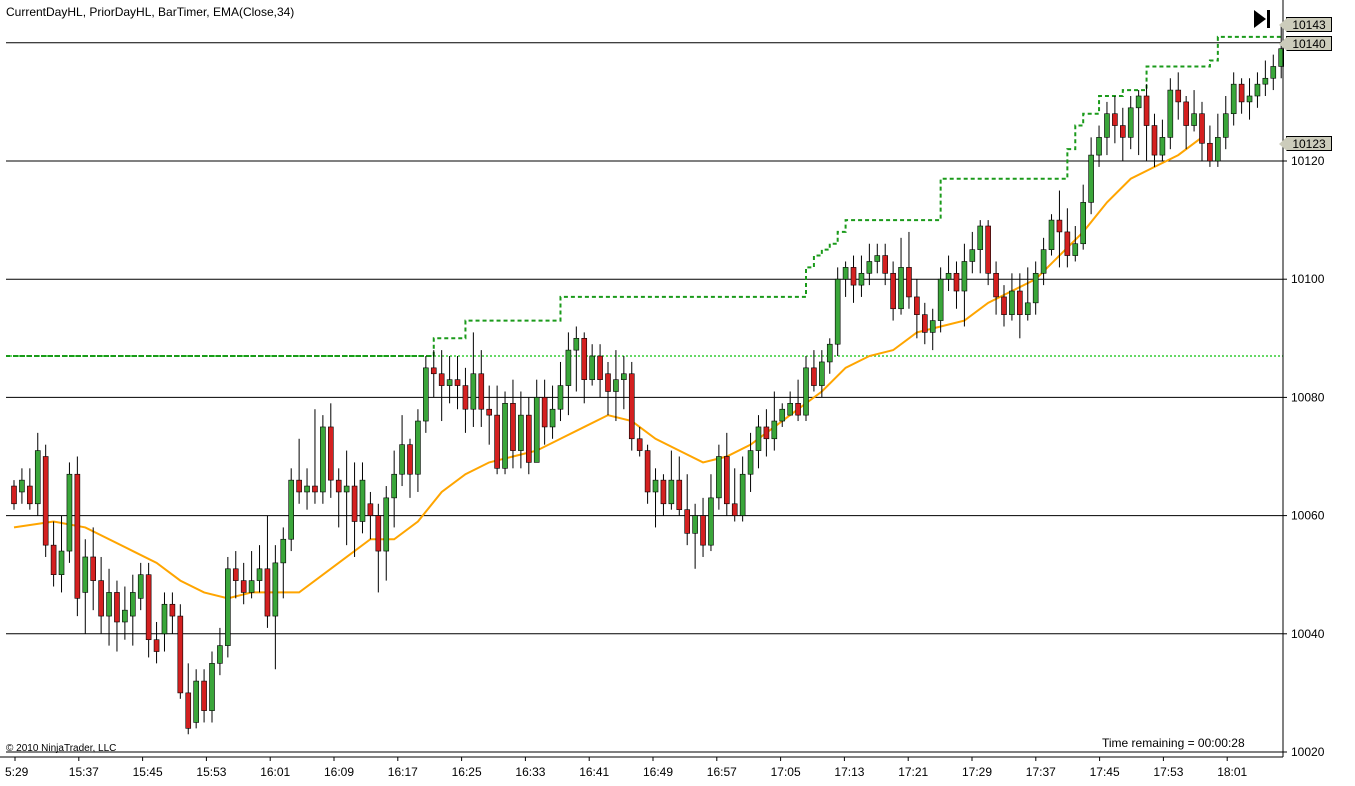 Image resolution: width=1355 pixels, height=786 pixels. Describe the element at coordinates (148, 772) in the screenshot. I see `x-tick-label: 15:45` at that location.